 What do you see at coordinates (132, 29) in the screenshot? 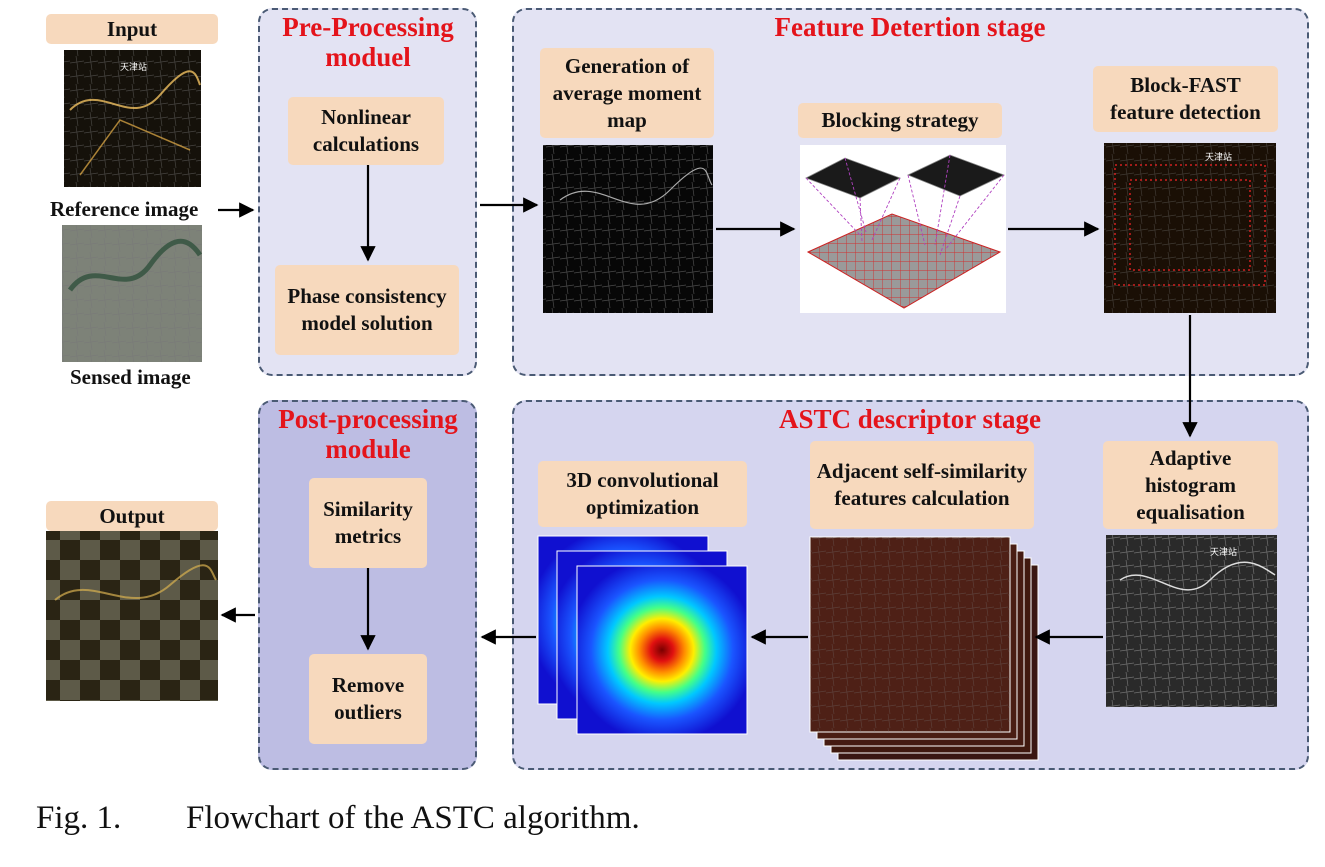
I see `input-label-box: Input` at bounding box center [132, 29].